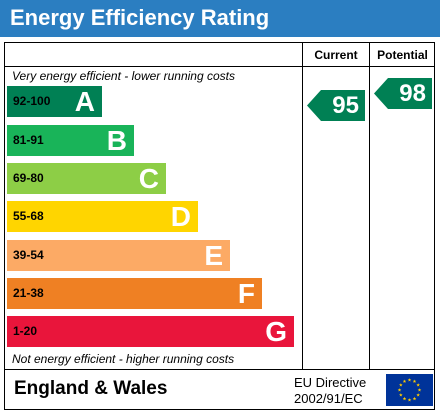 Image resolution: width=440 pixels, height=414 pixels. I want to click on potential-arrow-polygon, so click(403, 93).